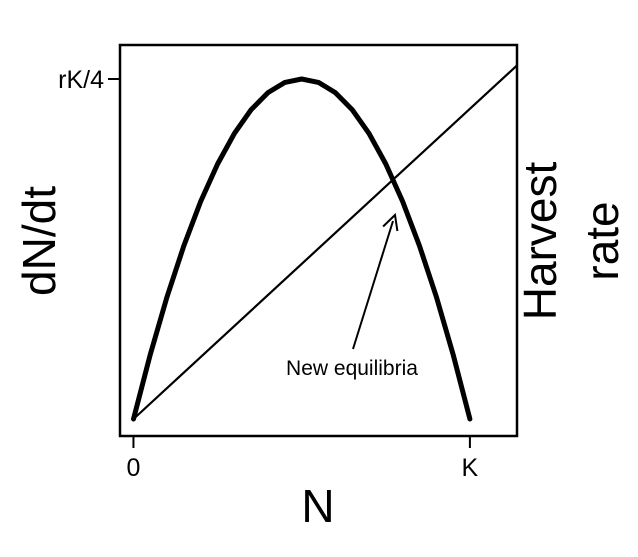 The image size is (638, 557). What do you see at coordinates (602, 240) in the screenshot?
I see `right-axis-title-line2: rate` at bounding box center [602, 240].